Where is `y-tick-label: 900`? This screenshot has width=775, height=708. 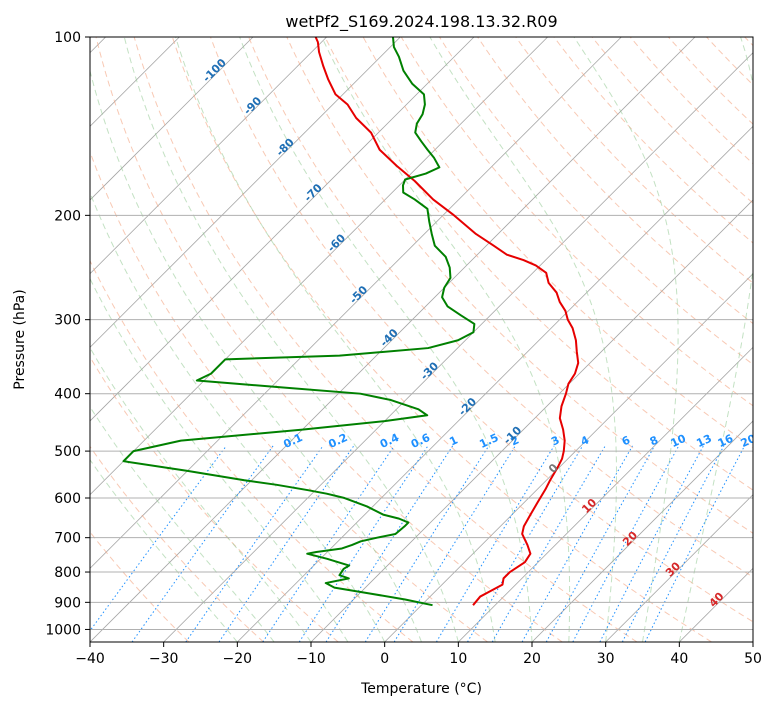 y-tick-label: 900 is located at coordinates (67, 603).